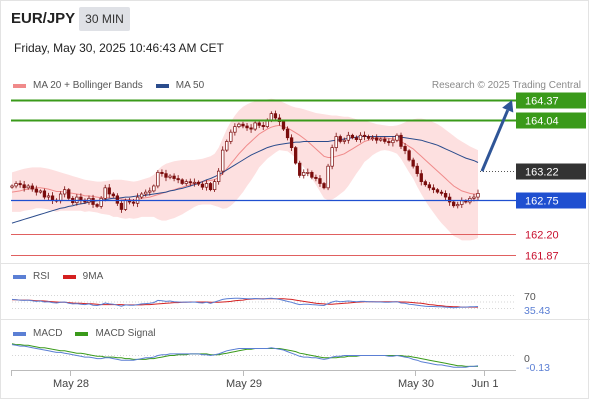  I want to click on rsi-current-label: 35.43, so click(537, 311).